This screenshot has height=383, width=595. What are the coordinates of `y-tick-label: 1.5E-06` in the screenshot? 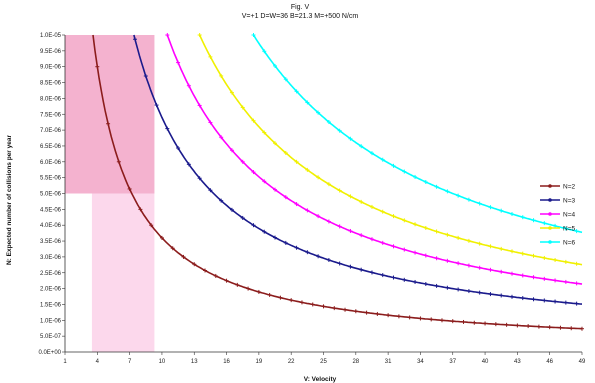 It's located at (51, 305).